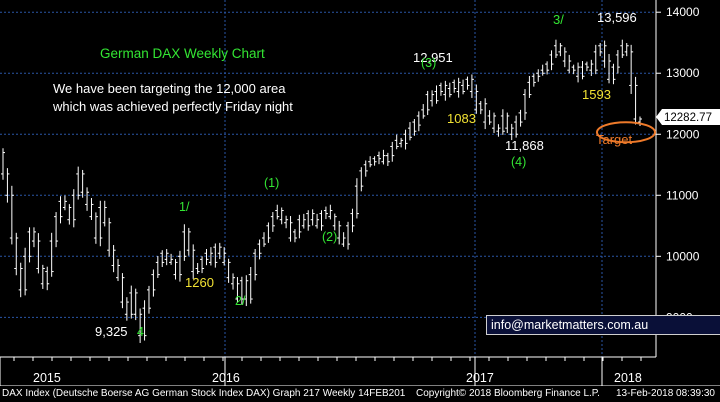  What do you see at coordinates (683, 134) in the screenshot?
I see `y-tick-label: 12000` at bounding box center [683, 134].